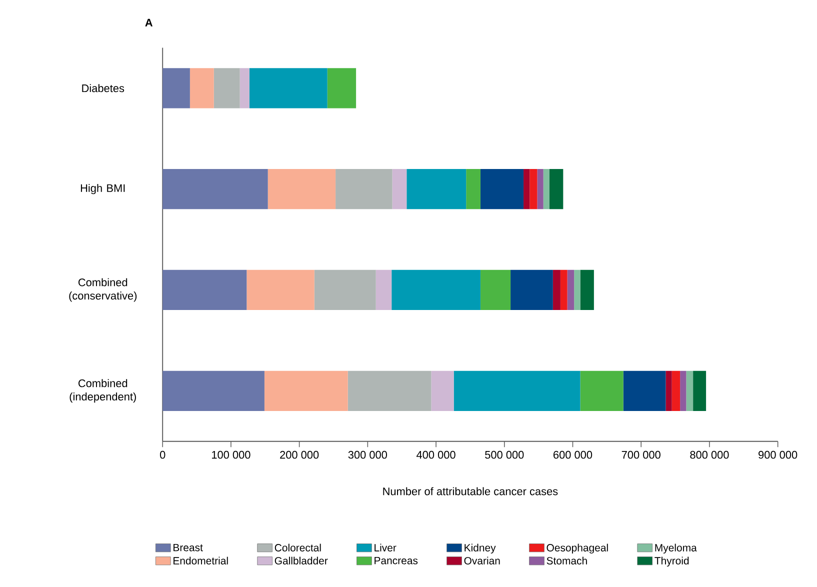 The height and width of the screenshot is (587, 817). What do you see at coordinates (103, 391) in the screenshot?
I see `y-tick-label: Combined (independent)` at bounding box center [103, 391].